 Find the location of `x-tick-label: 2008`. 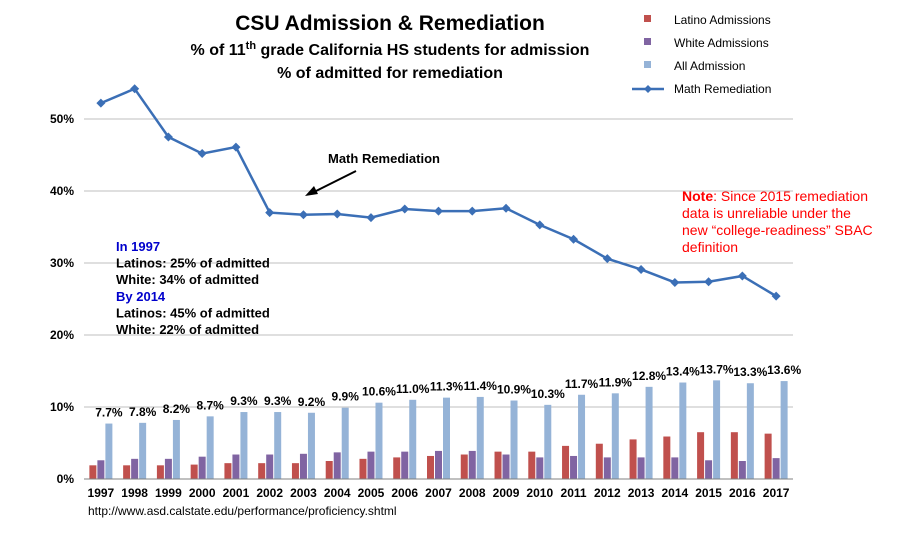

x-tick-label: 2008 is located at coordinates (472, 493).